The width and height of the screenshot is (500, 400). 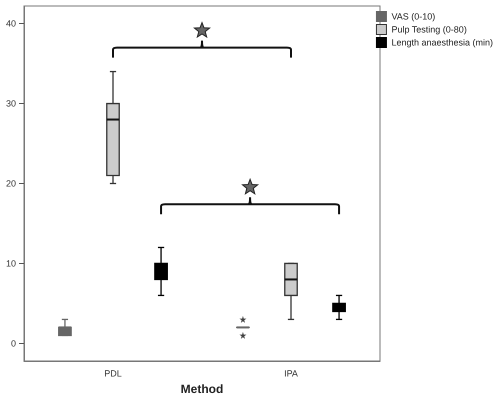 I want to click on legend-label: VAS (0-10), so click(x=413, y=17).